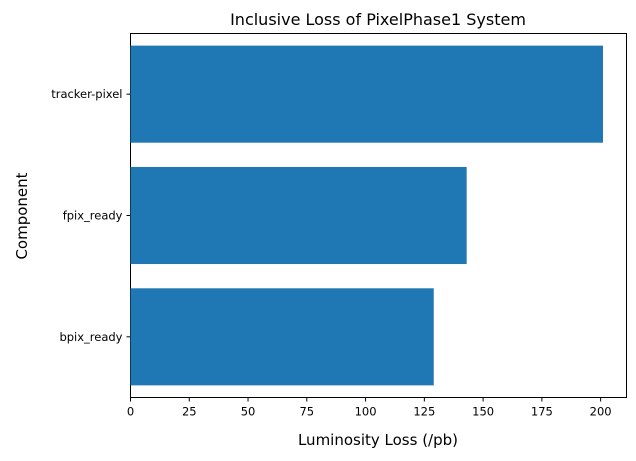  I want to click on x-tick-label: 175, so click(542, 412).